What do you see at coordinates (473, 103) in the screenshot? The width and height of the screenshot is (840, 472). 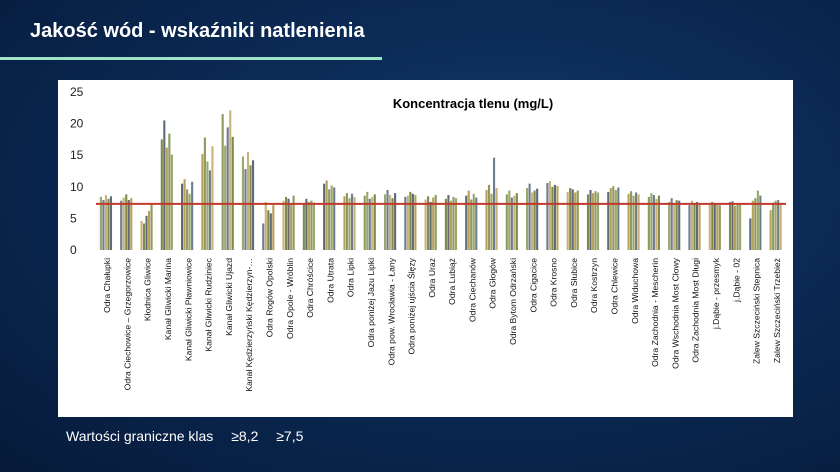 I see `chart-title: Koncentracja tlenu (mg/L)` at bounding box center [473, 103].